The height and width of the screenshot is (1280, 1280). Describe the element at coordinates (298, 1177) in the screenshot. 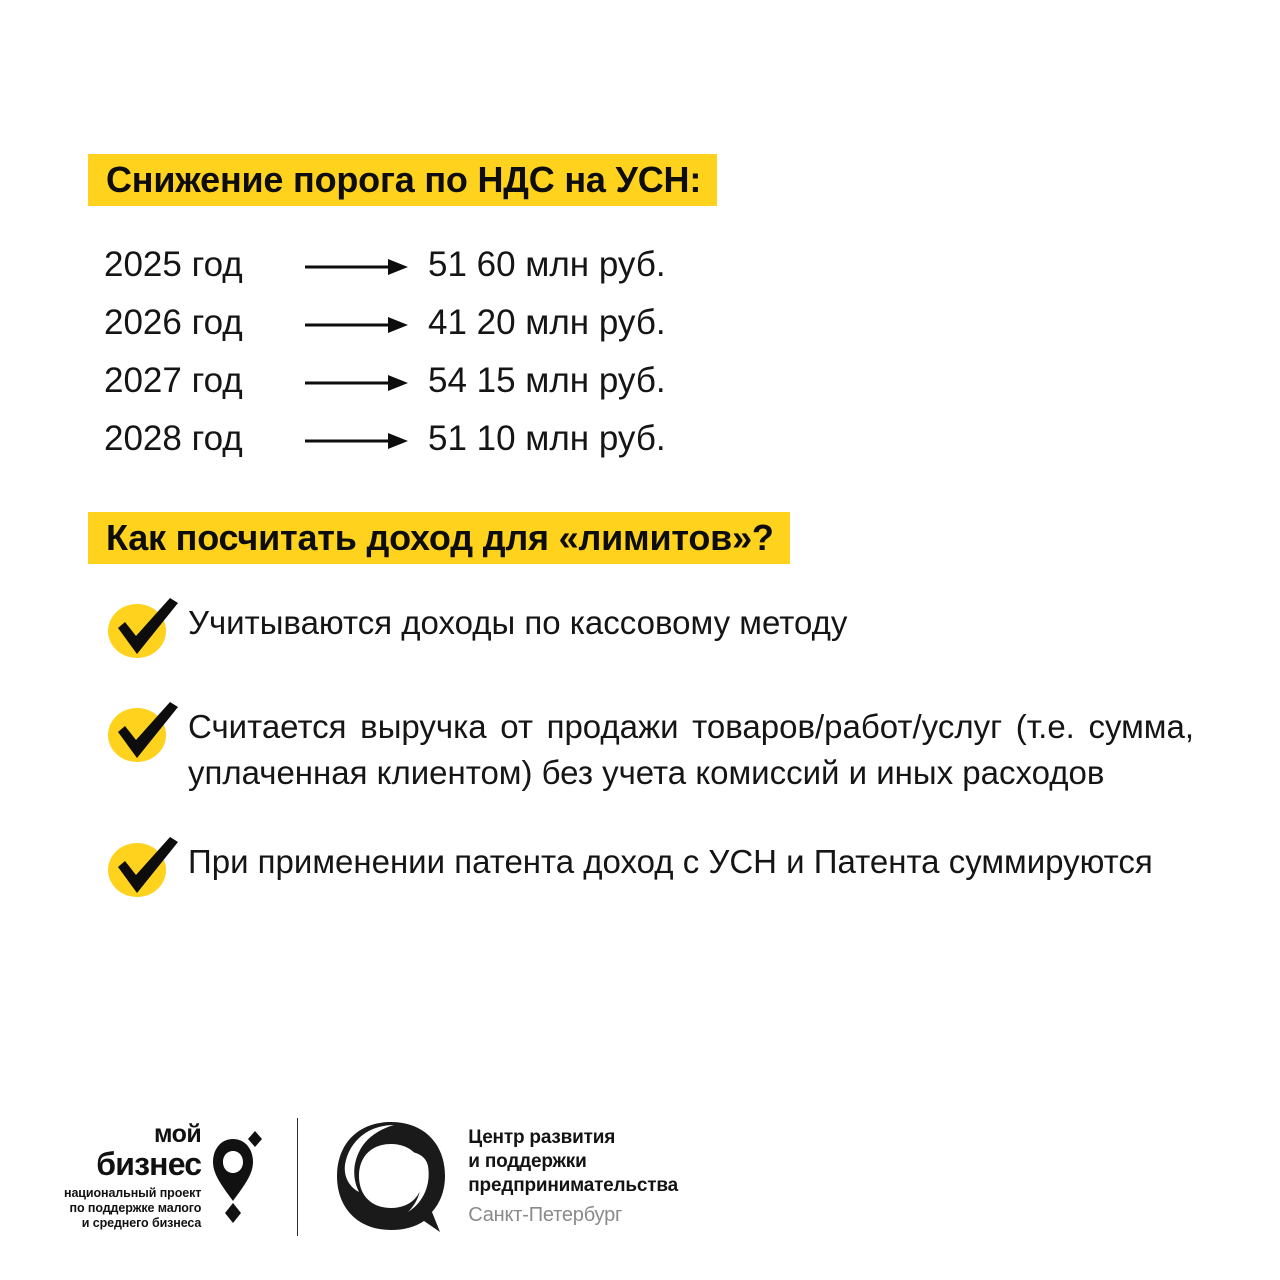

I see `footer-divider` at that location.